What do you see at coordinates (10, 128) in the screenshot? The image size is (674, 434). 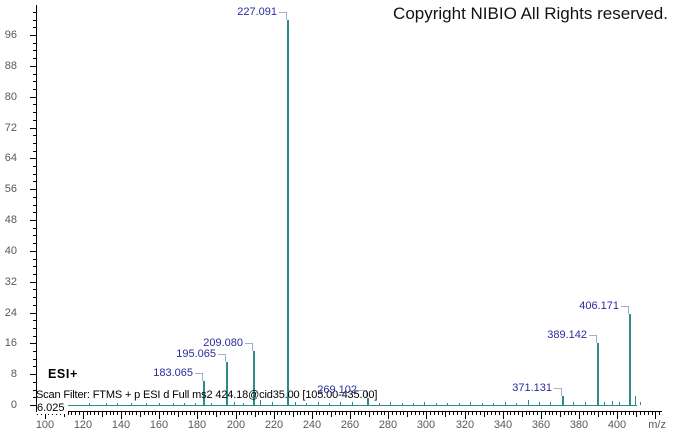 I see `y-axis-tick-label: 72` at bounding box center [10, 128].